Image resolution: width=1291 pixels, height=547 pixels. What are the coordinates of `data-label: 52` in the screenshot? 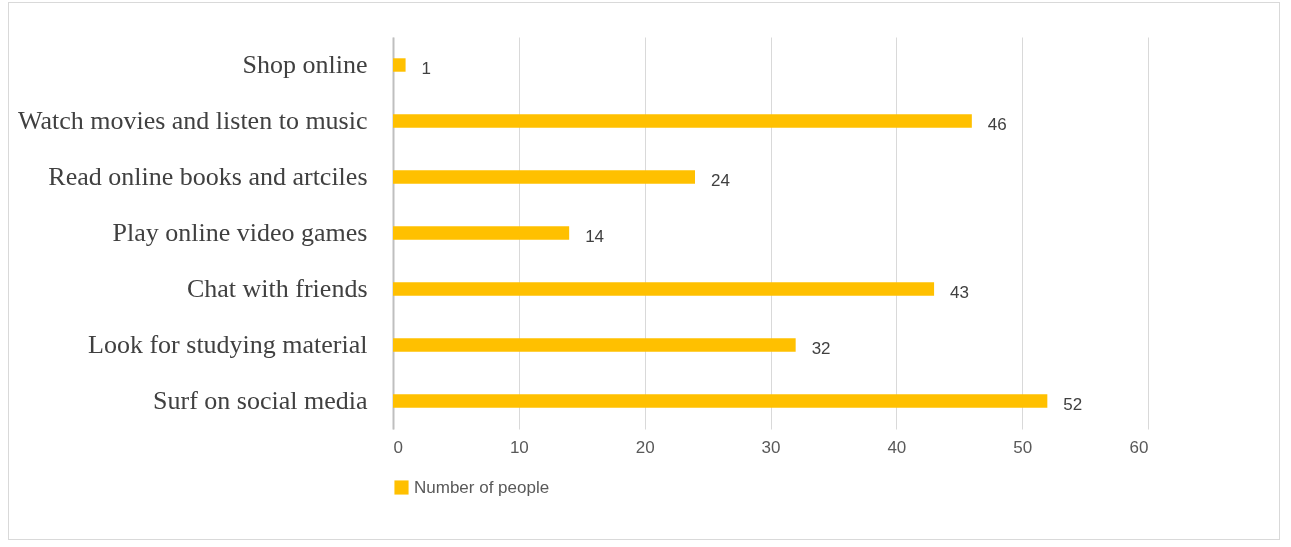 It's located at (1073, 404).